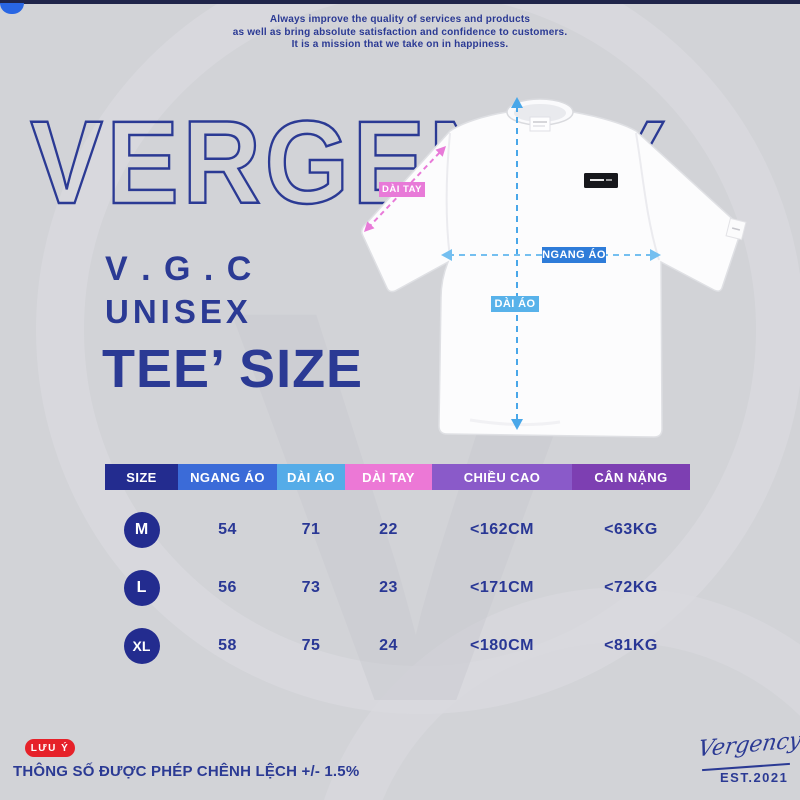 This screenshot has width=800, height=800. I want to click on cell-l-0: 56, so click(227, 587).